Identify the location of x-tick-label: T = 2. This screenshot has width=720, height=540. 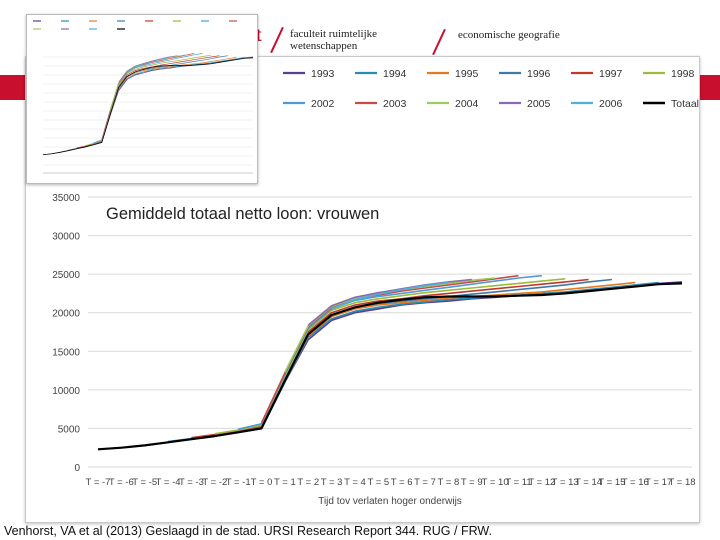
(308, 482).